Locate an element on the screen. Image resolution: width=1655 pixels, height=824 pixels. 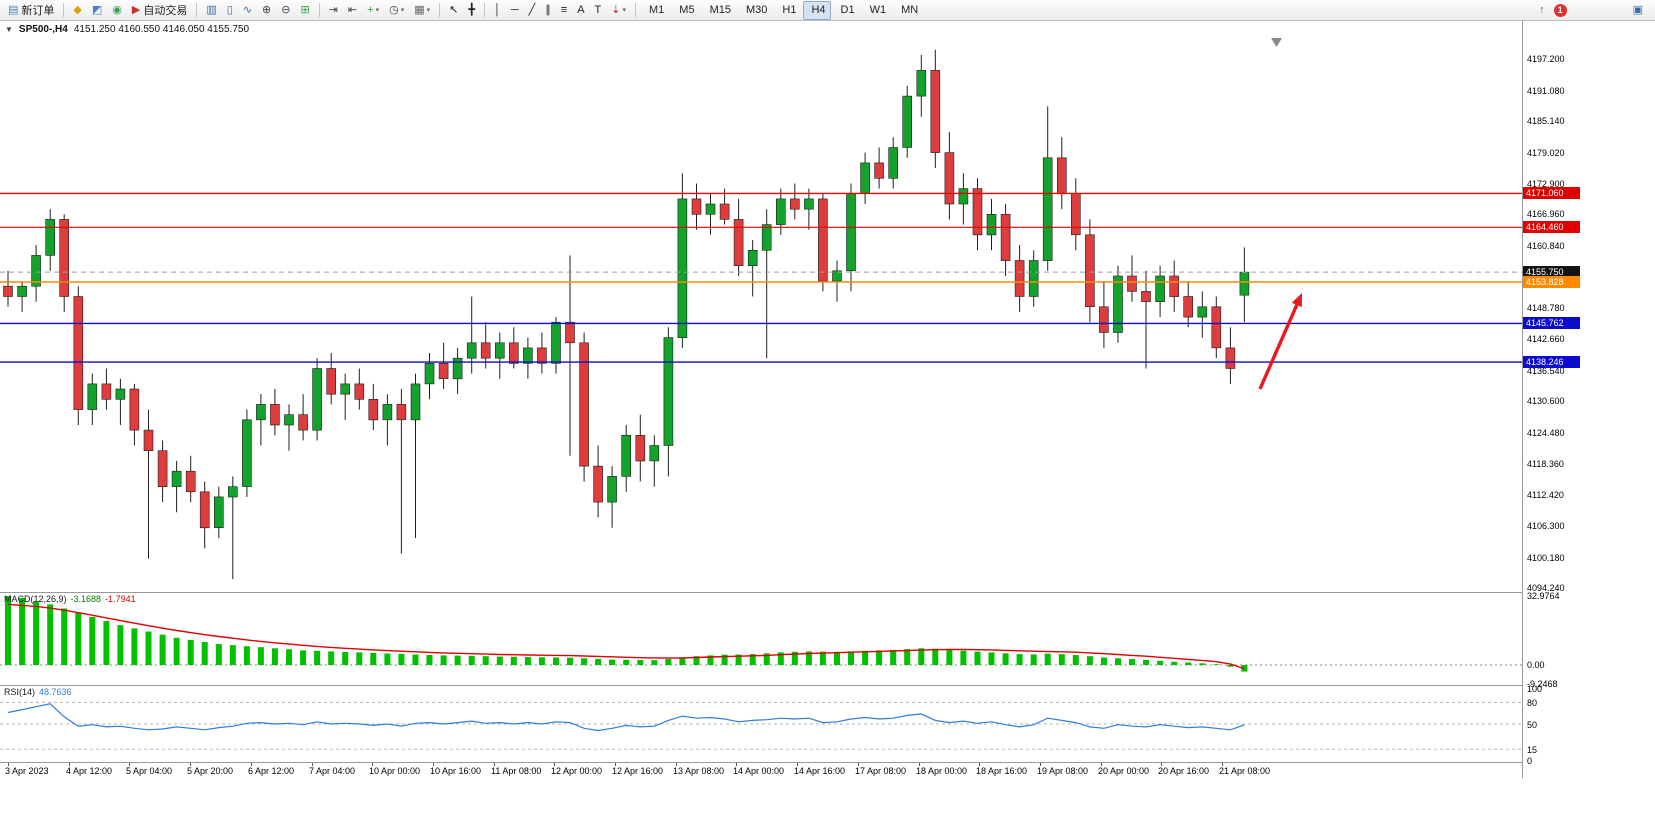
vertical-line-icon: │ is located at coordinates (497, 9).